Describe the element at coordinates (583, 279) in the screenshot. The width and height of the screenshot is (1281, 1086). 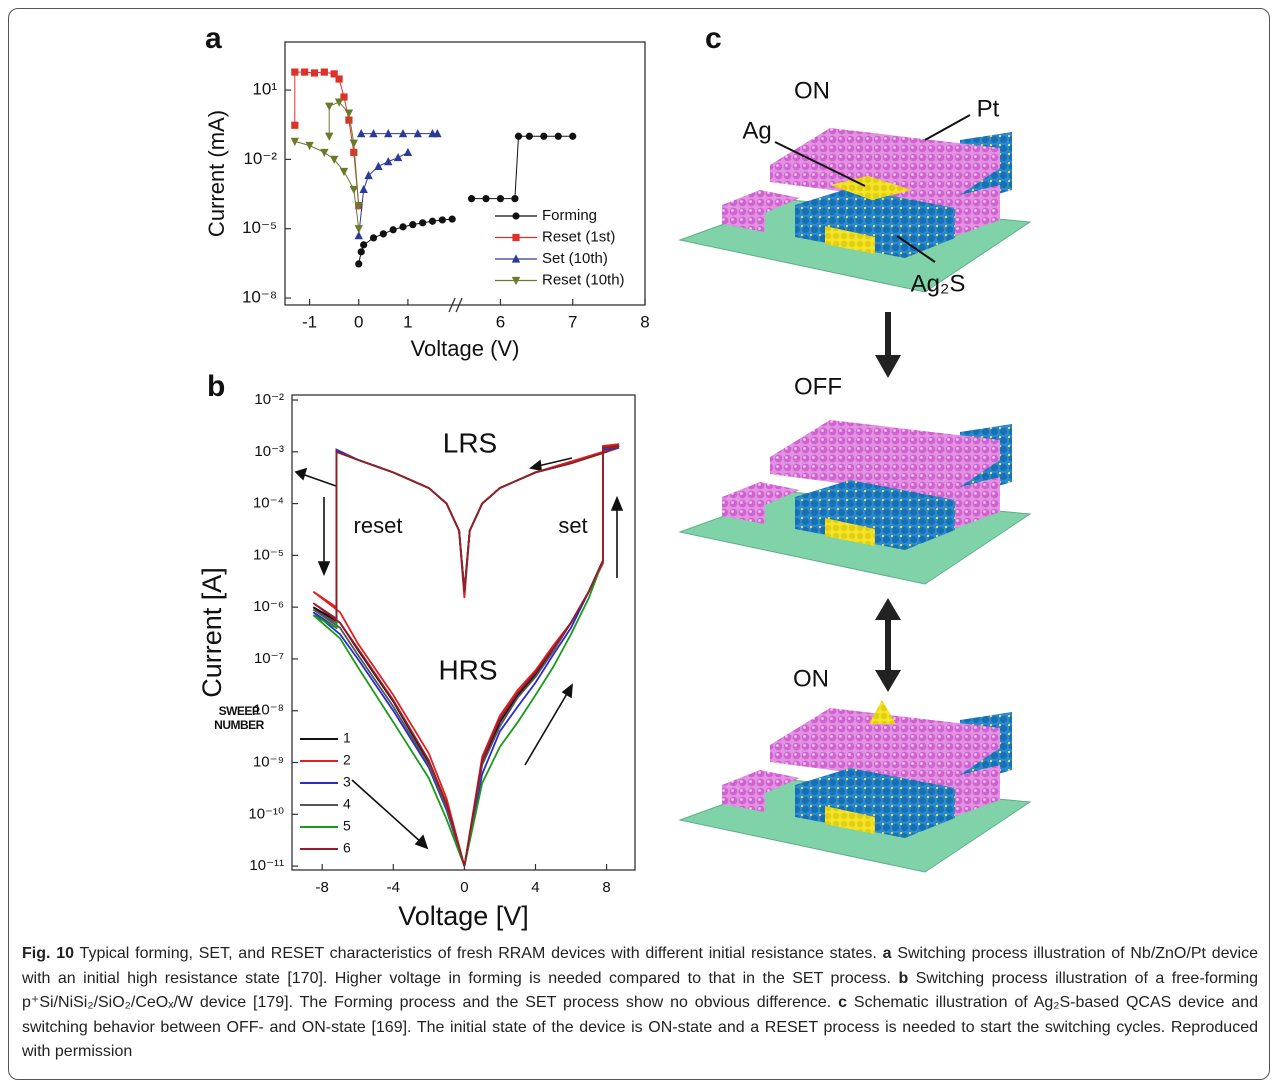
I see `legend-label: Reset (10th)` at that location.